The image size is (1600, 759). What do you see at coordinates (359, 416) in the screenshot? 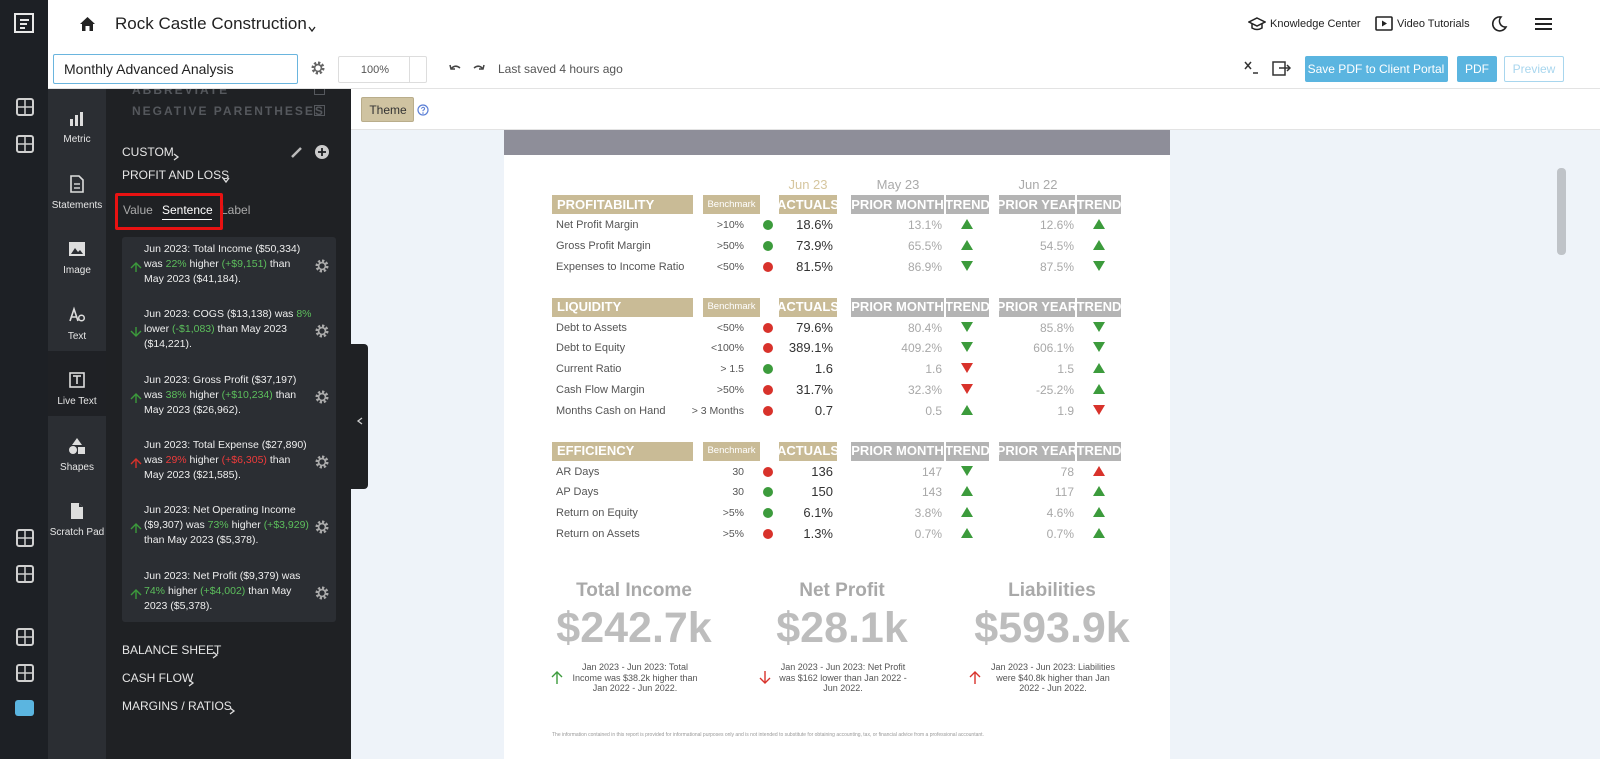
I see `collapse-tab` at bounding box center [359, 416].